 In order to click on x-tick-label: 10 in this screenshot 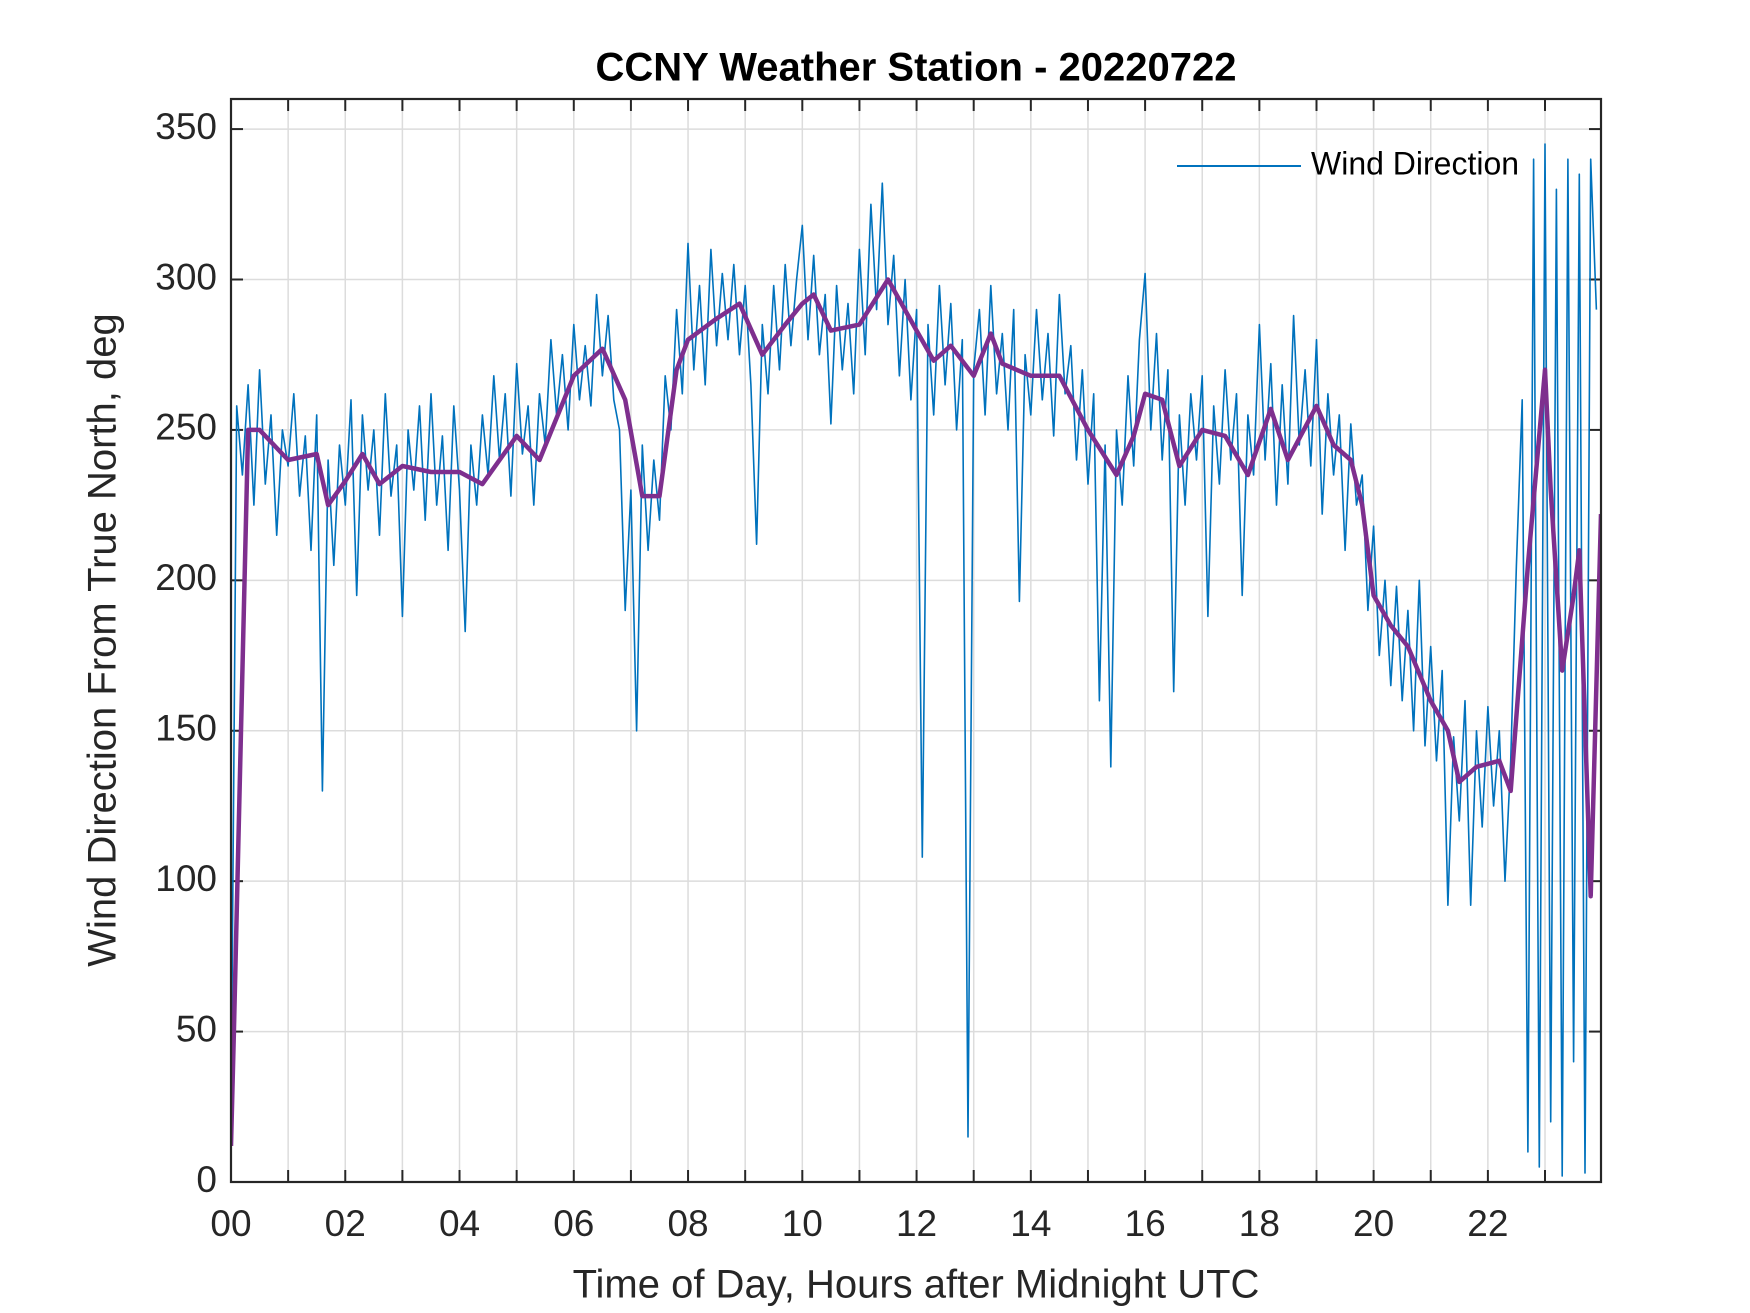, I will do `click(802, 1223)`.